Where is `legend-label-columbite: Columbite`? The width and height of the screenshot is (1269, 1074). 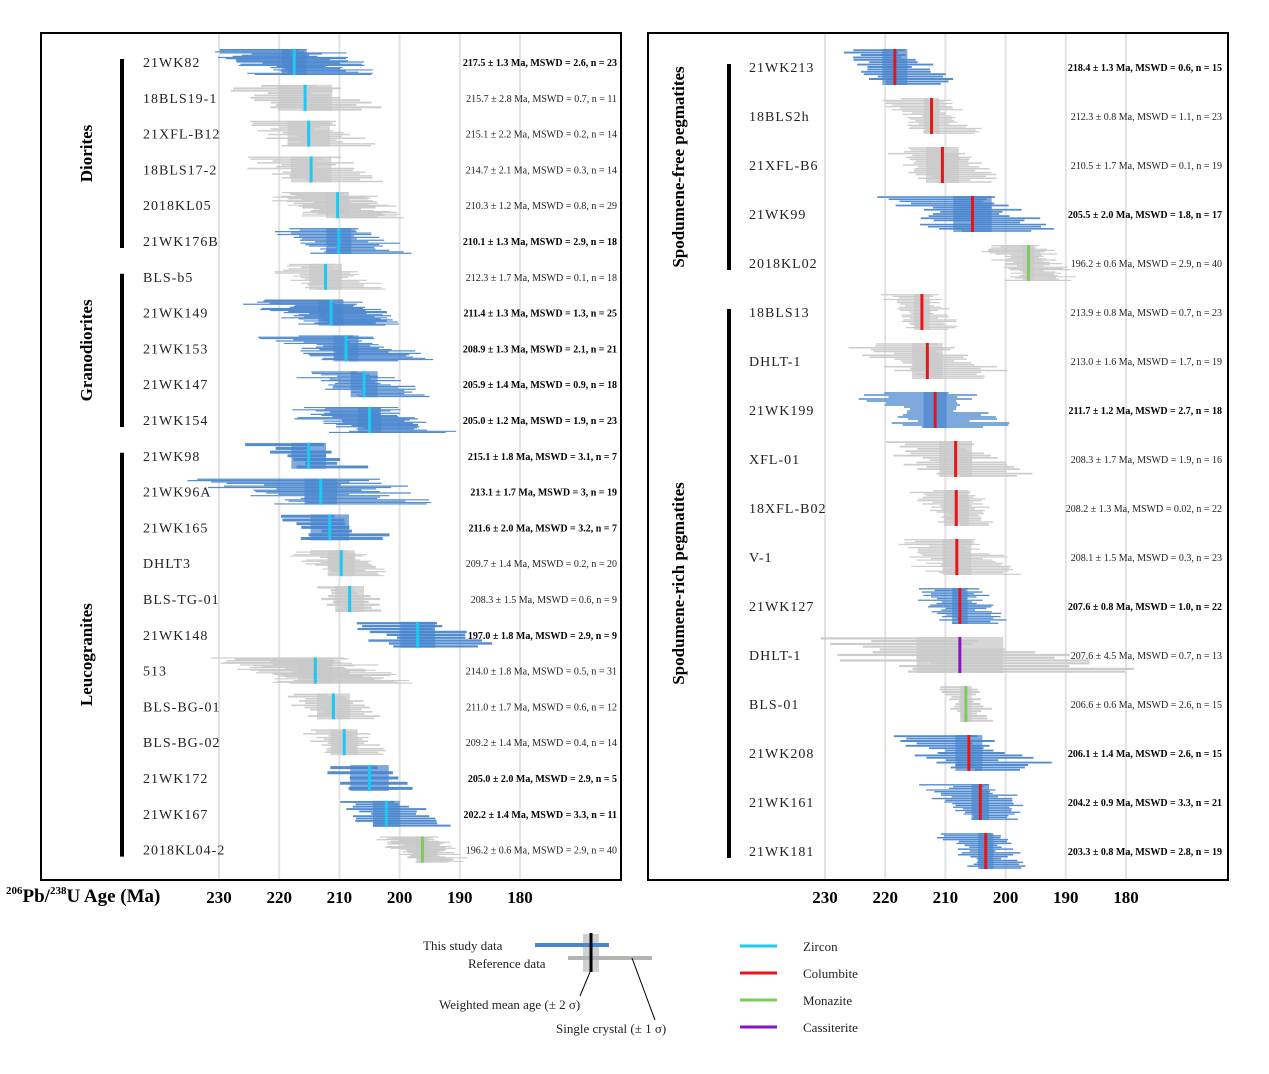
legend-label-columbite: Columbite is located at coordinates (830, 973).